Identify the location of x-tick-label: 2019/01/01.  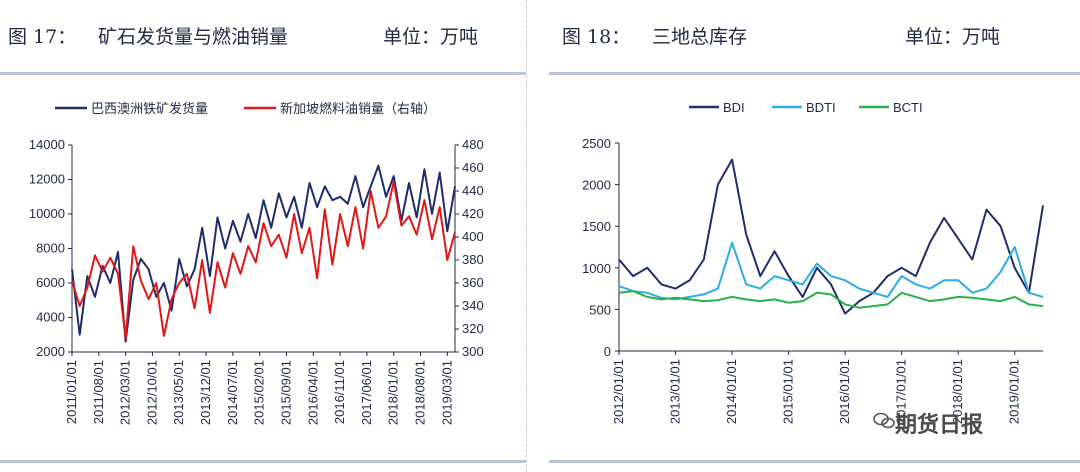
(1014, 391).